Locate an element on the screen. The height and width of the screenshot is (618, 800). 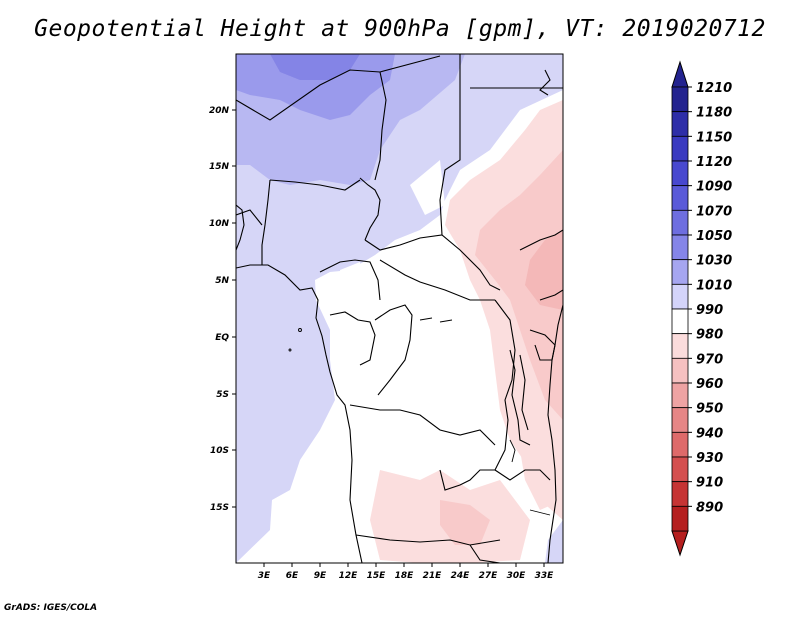
colorbar-label: 1030 is located at coordinates (714, 261).